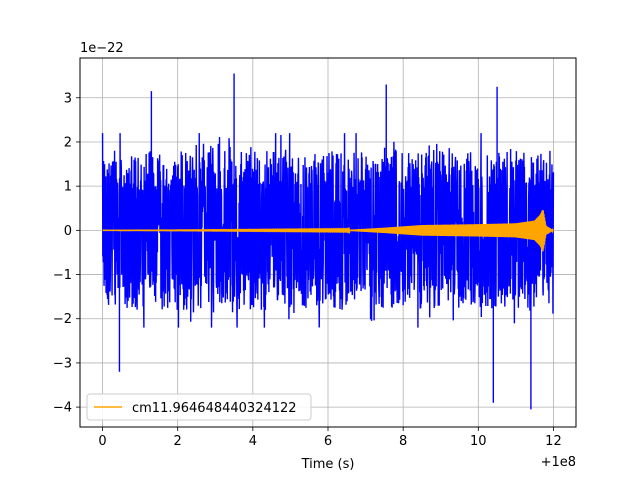 The width and height of the screenshot is (640, 480). I want to click on y-tick-label: −3, so click(62, 363).